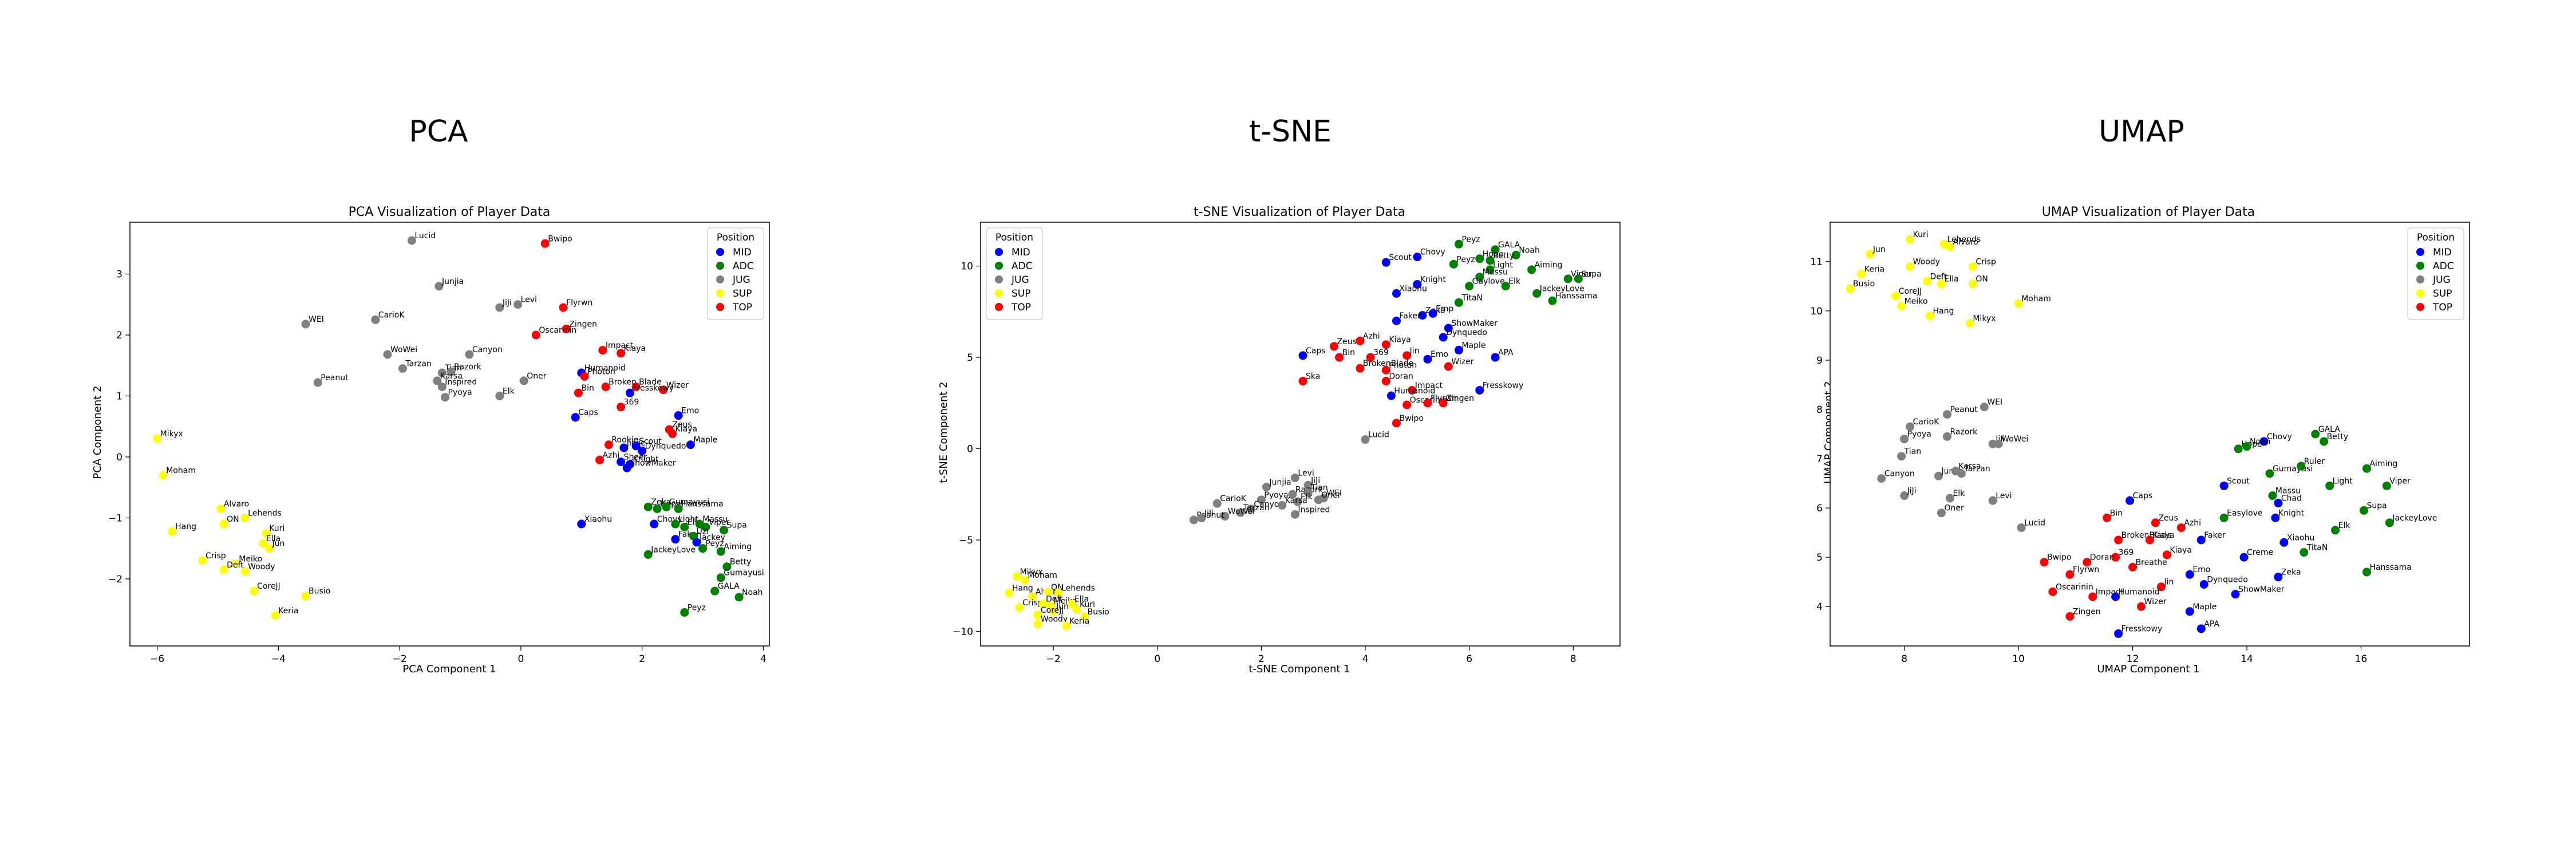  I want to click on tsne-point-label: Junjia, so click(1280, 482).